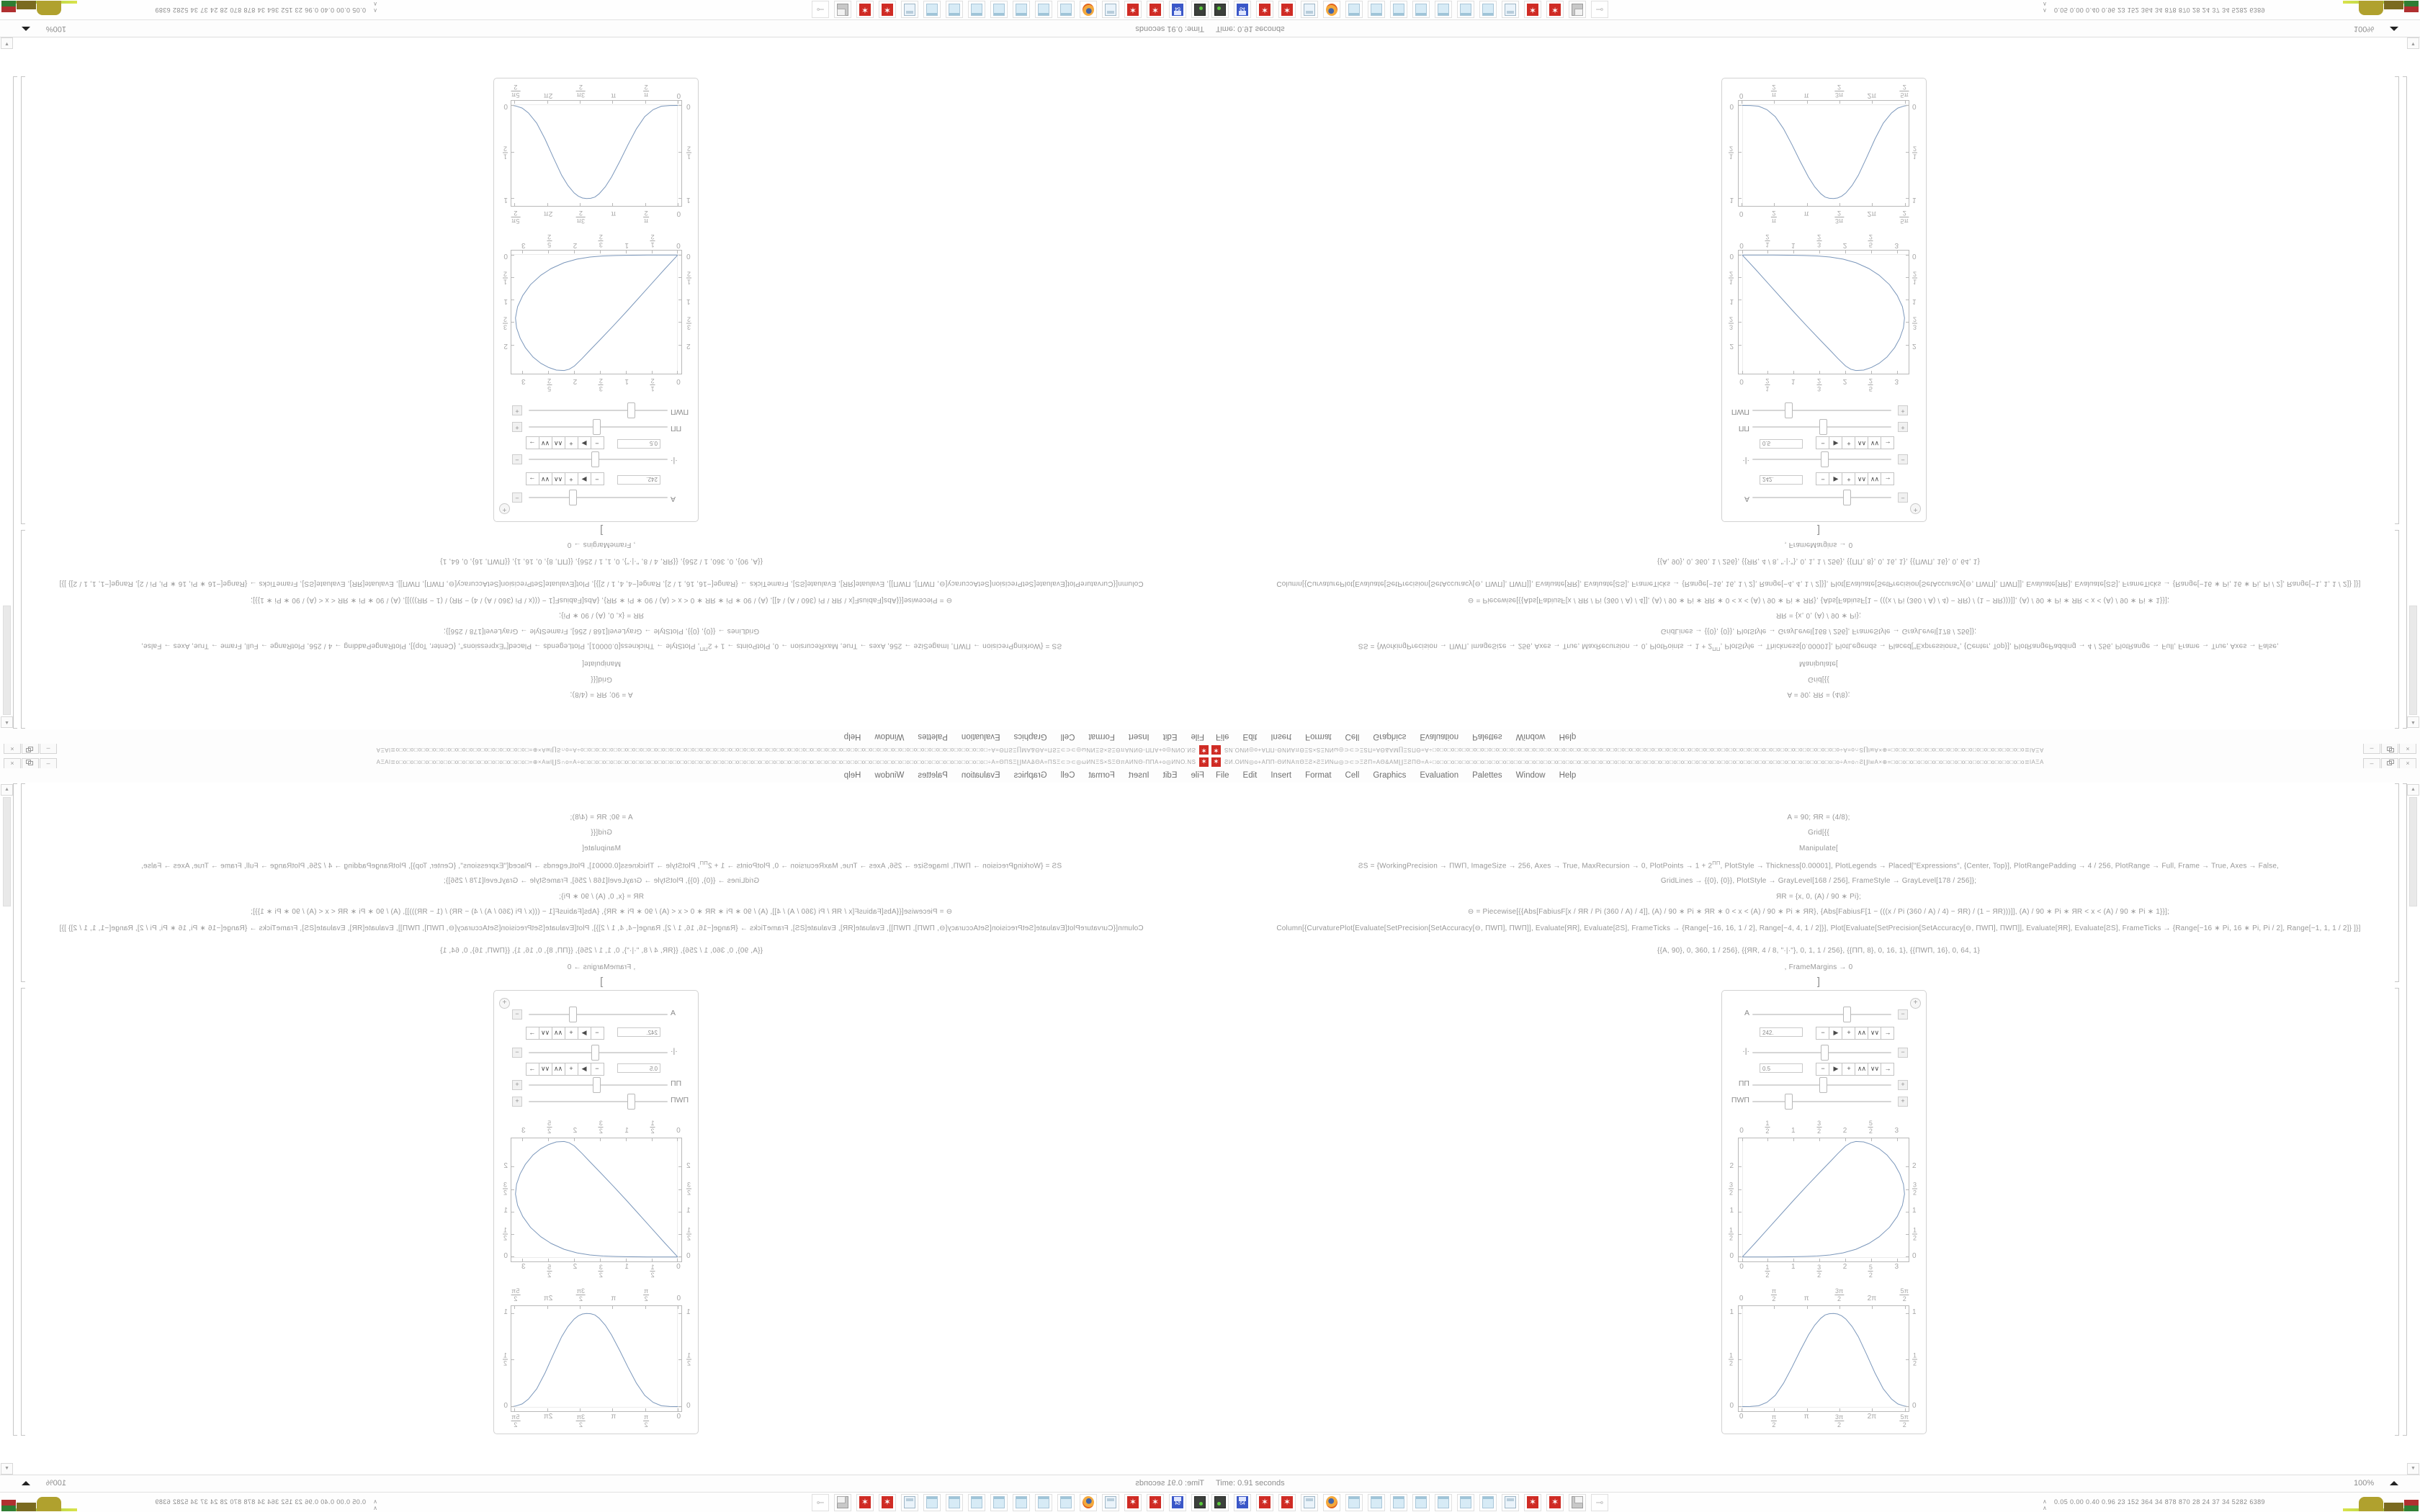  Describe the element at coordinates (23, 1212) in the screenshot. I see `output-cell-bracket` at that location.